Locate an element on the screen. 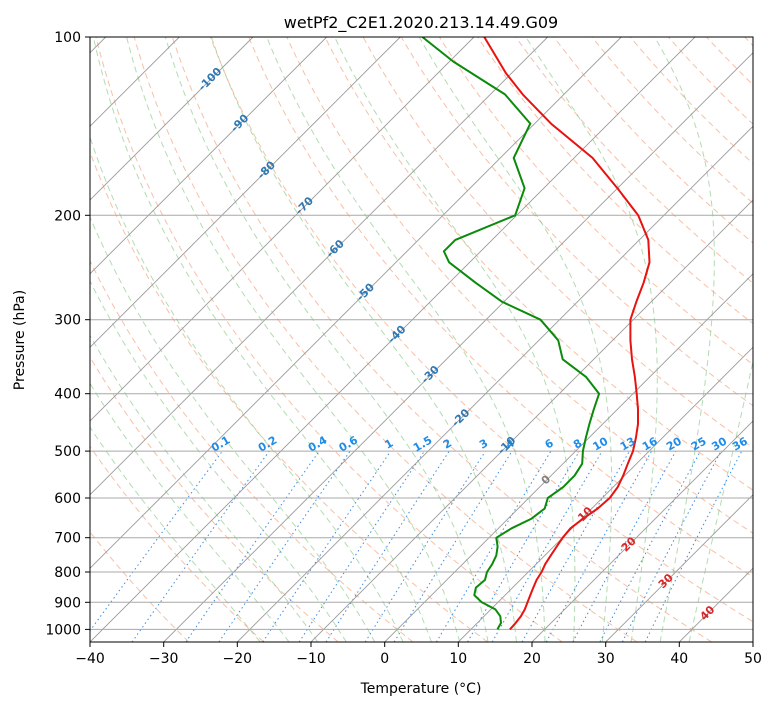 Image resolution: width=775 pixels, height=708 pixels. y-tick-label: 700 is located at coordinates (67, 539).